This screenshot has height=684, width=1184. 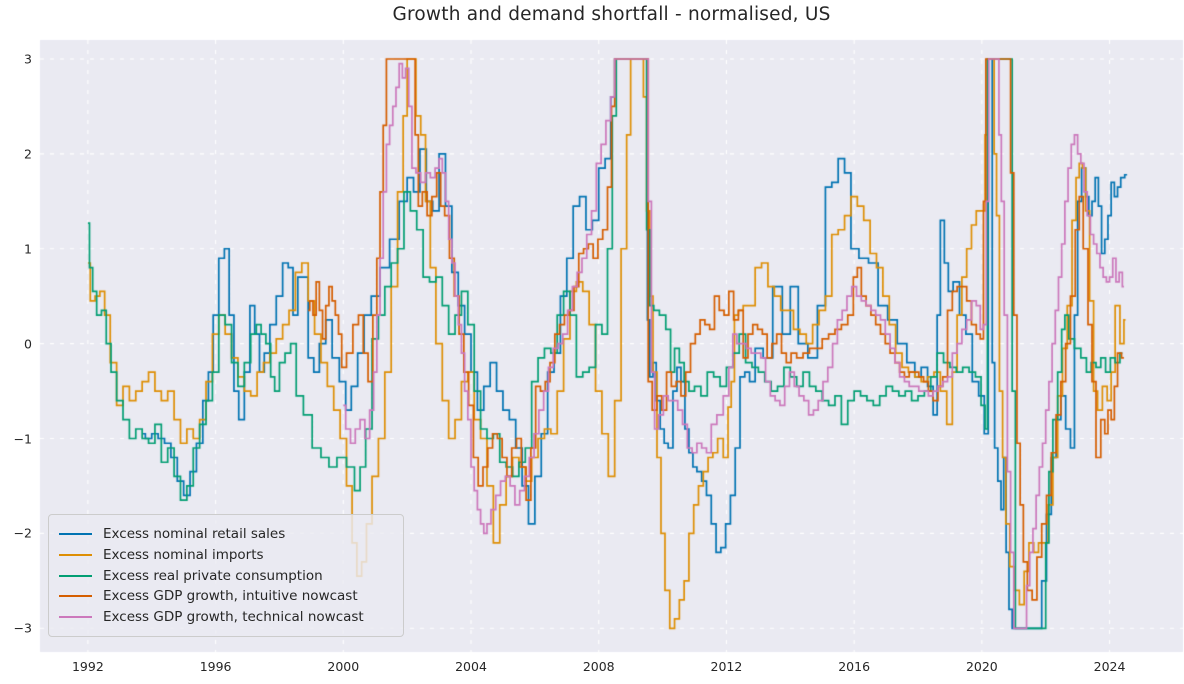 I want to click on x-tick-label: 2020, so click(x=981, y=666).